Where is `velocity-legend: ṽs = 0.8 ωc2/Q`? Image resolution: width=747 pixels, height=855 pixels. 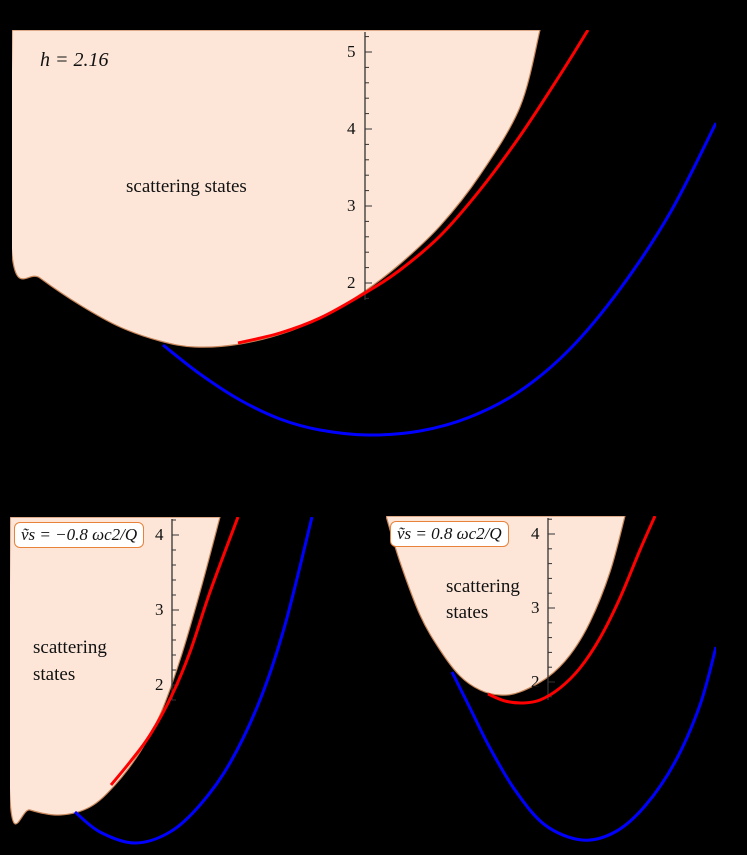
velocity-legend: ṽs = 0.8 ωc2/Q is located at coordinates (449, 534).